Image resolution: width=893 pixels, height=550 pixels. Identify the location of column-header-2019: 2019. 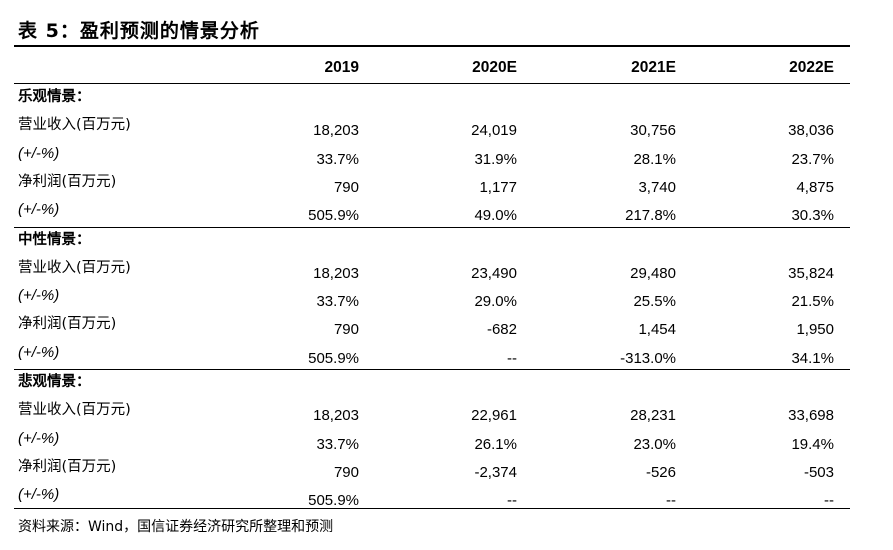
(341, 67).